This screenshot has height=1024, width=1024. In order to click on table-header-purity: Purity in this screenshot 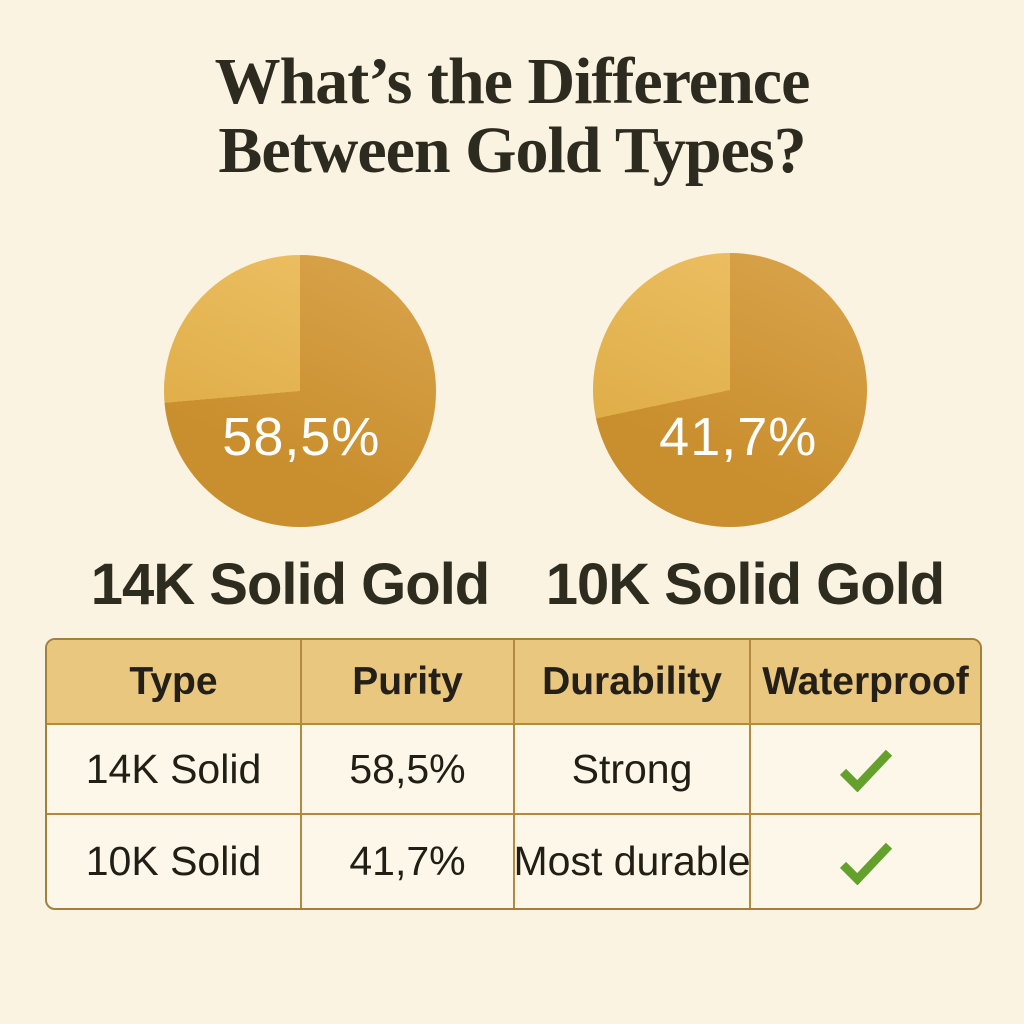, I will do `click(408, 682)`.